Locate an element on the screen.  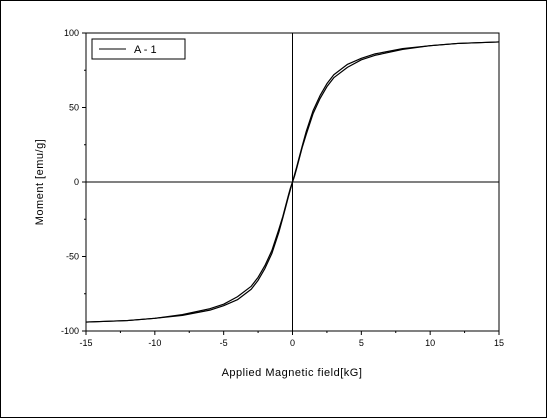
legend: A - 1 is located at coordinates (138, 49).